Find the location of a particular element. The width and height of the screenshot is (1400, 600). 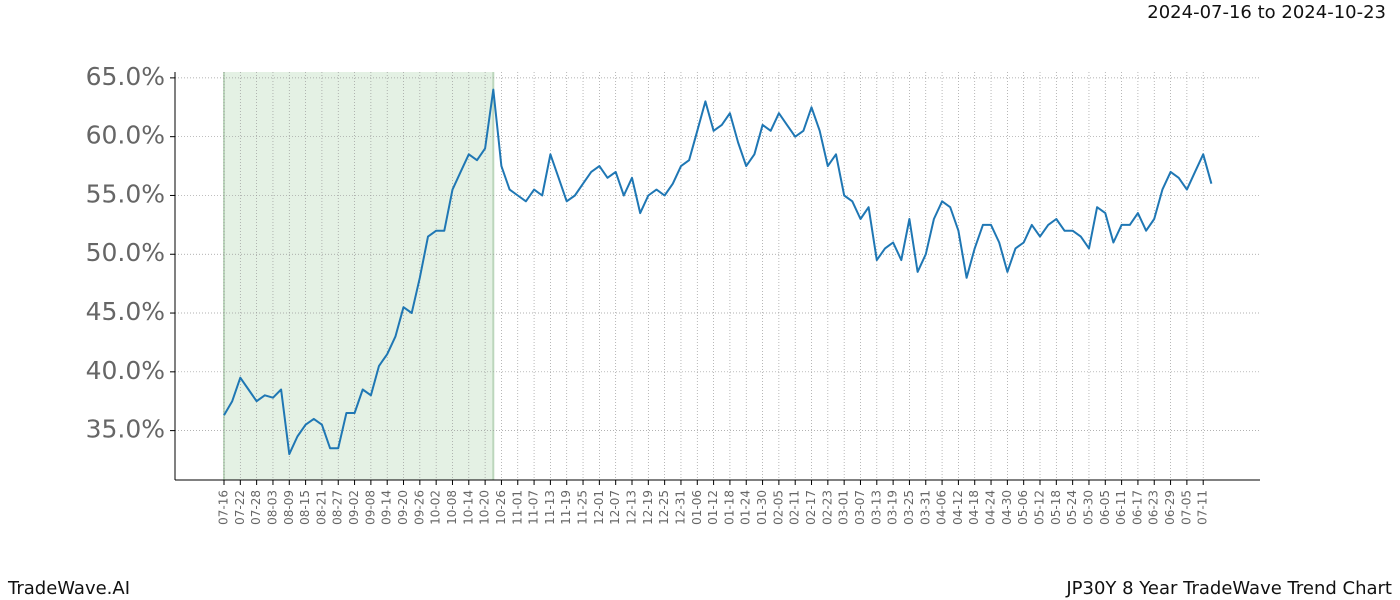

x-tick-label: 02-23 is located at coordinates (827, 507).